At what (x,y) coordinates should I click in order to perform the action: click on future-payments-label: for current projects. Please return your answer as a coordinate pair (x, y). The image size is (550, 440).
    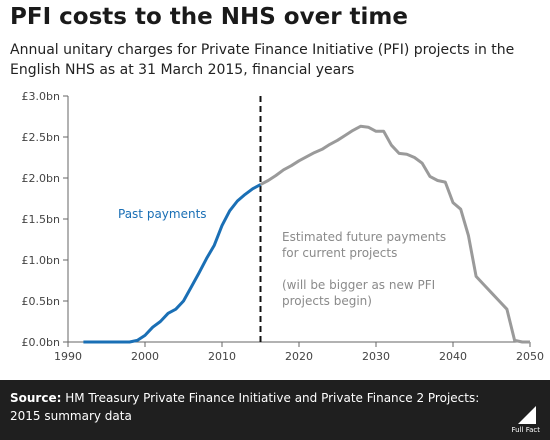
    Looking at the image, I should click on (339, 253).